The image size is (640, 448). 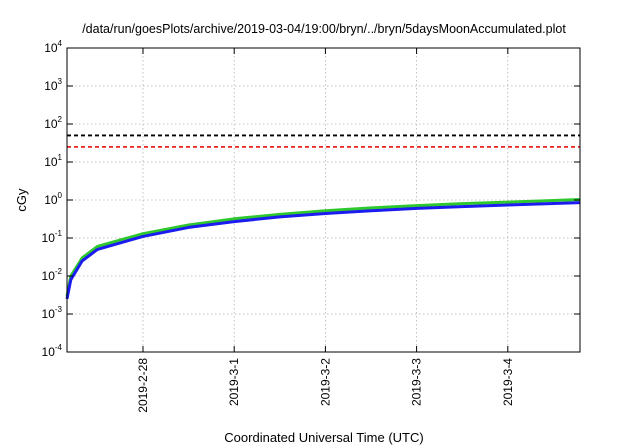 I want to click on x-tick-label: 2019-3-4, so click(x=508, y=382).